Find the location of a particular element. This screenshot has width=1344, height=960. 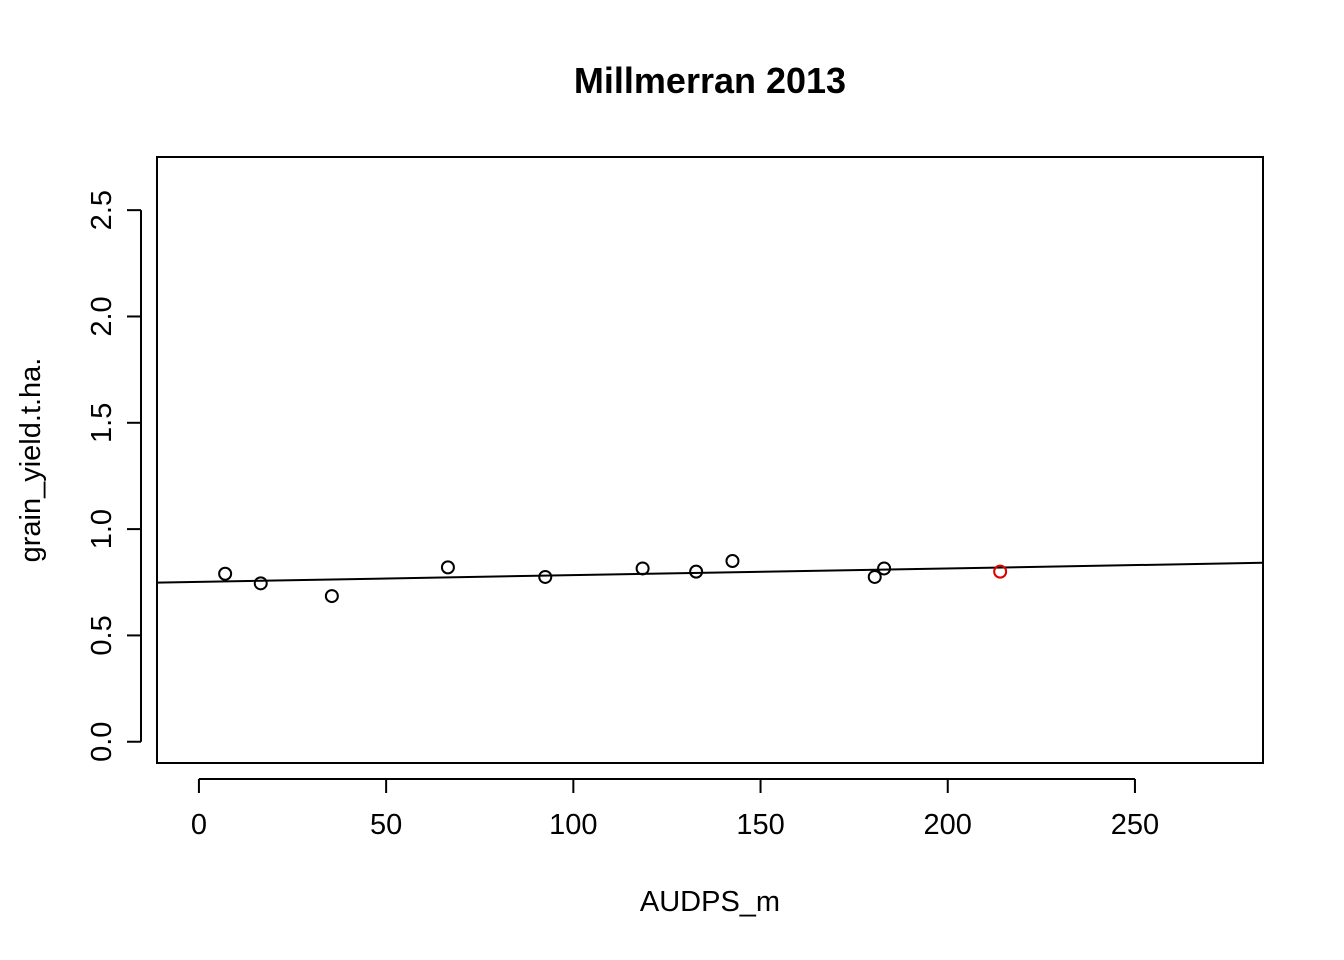

x-tick-label: 200 is located at coordinates (948, 825).